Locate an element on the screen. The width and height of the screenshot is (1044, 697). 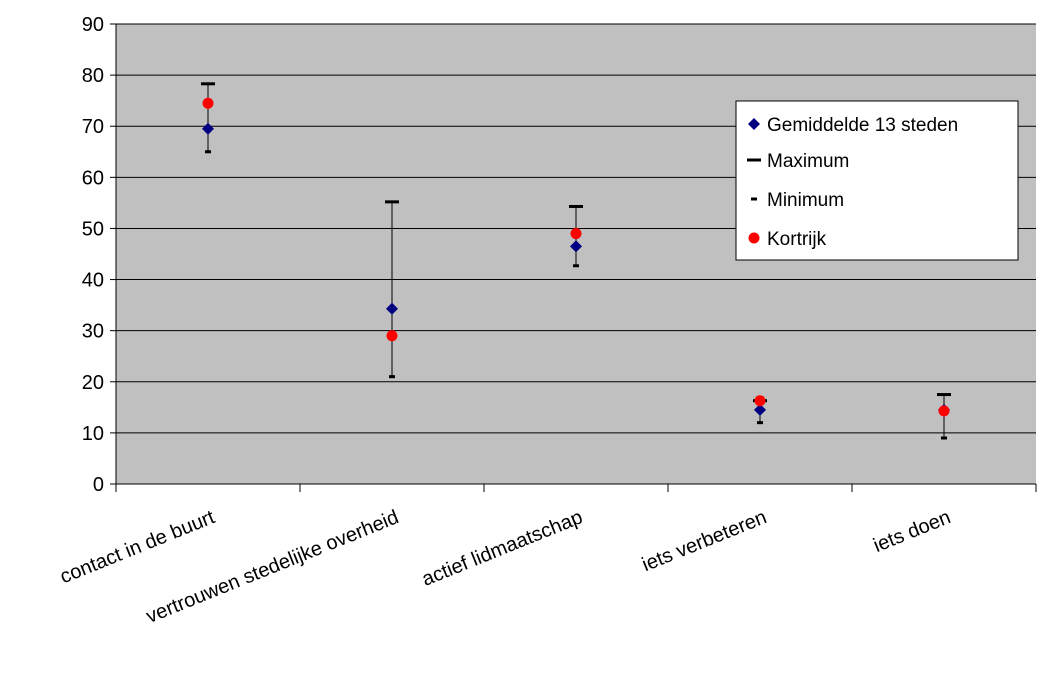
x-category-label: actief lidmaatschap is located at coordinates (502, 548).